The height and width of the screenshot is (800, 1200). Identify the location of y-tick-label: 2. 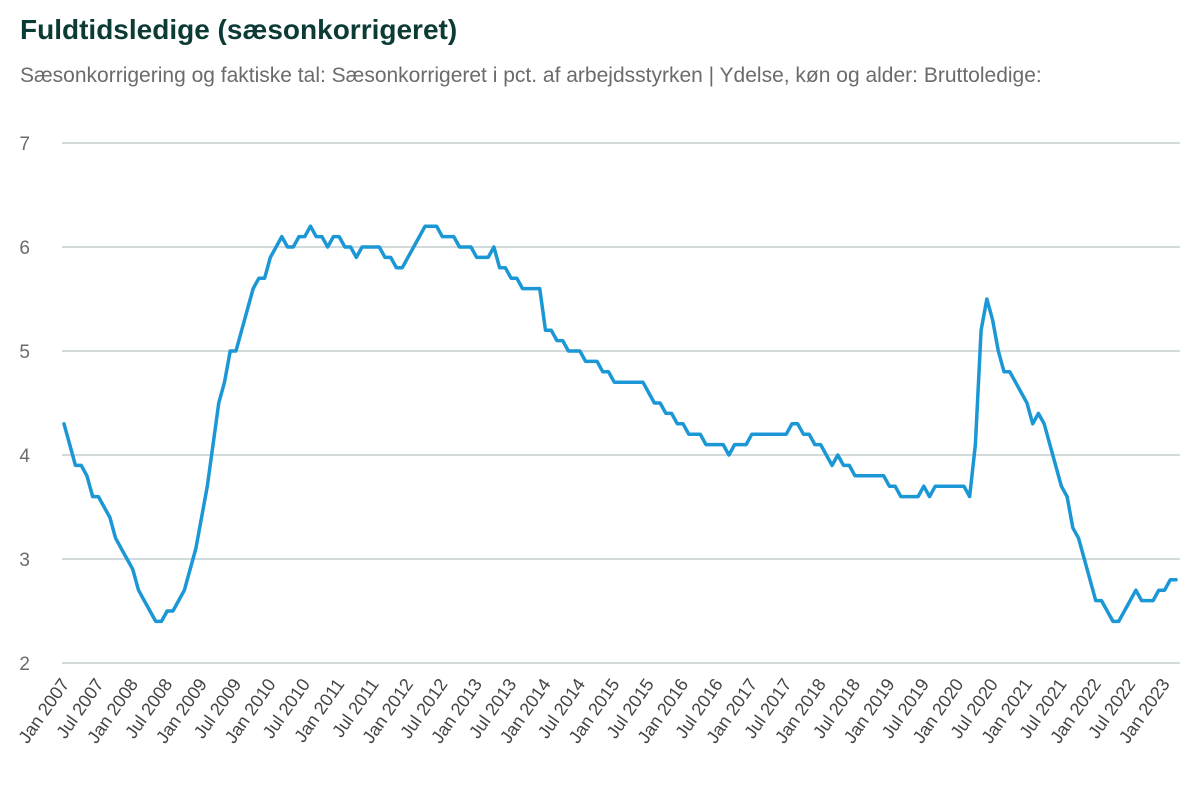
(24, 664).